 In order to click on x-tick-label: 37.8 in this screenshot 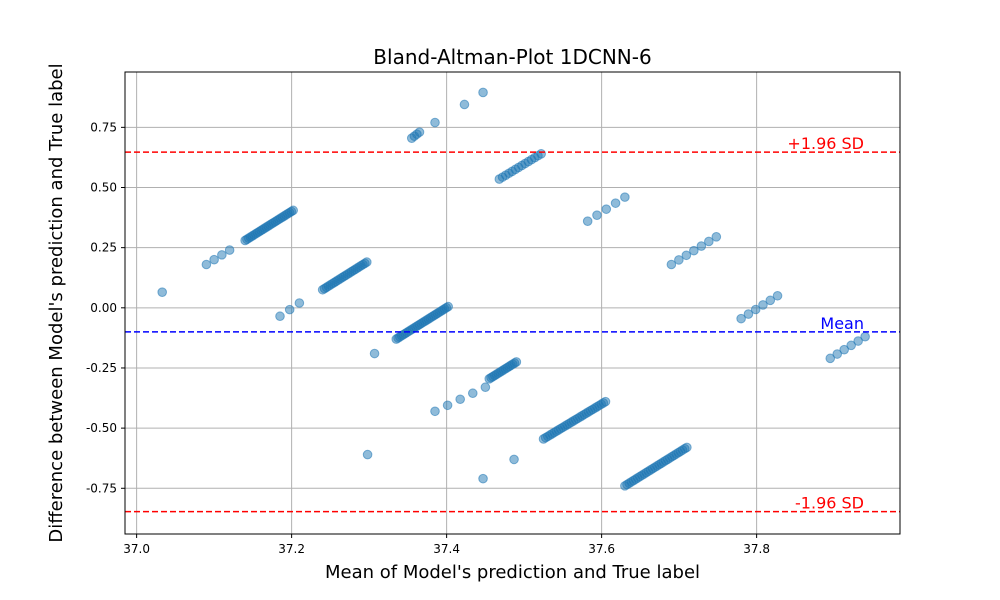, I will do `click(756, 549)`.